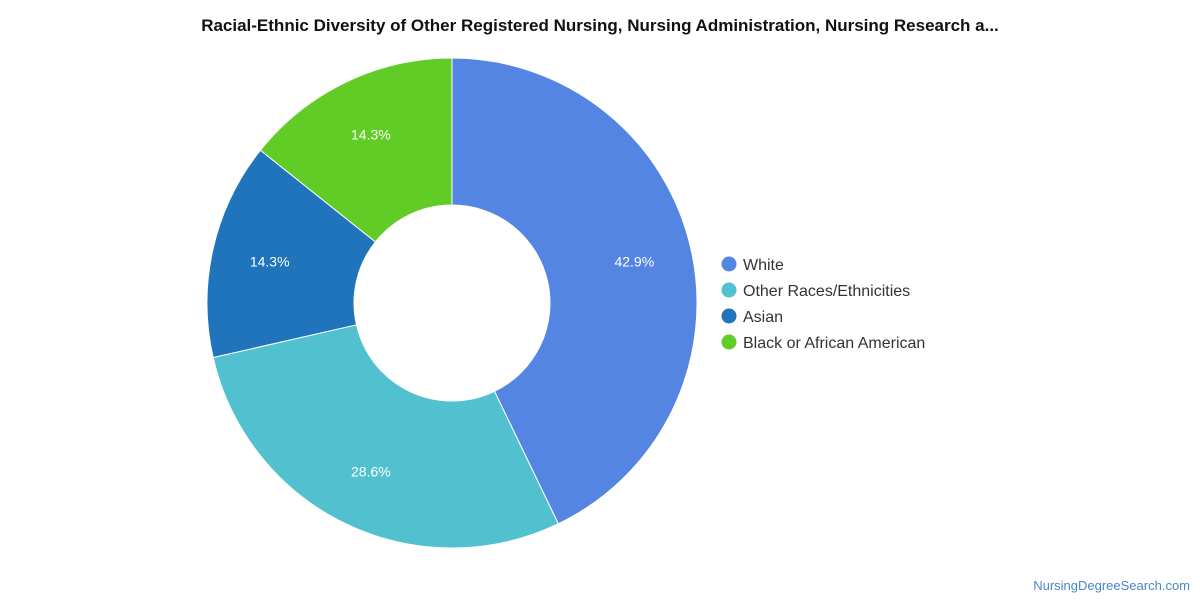 The height and width of the screenshot is (600, 1200). I want to click on slice-label-black-or-african-american: 14.3%, so click(371, 135).